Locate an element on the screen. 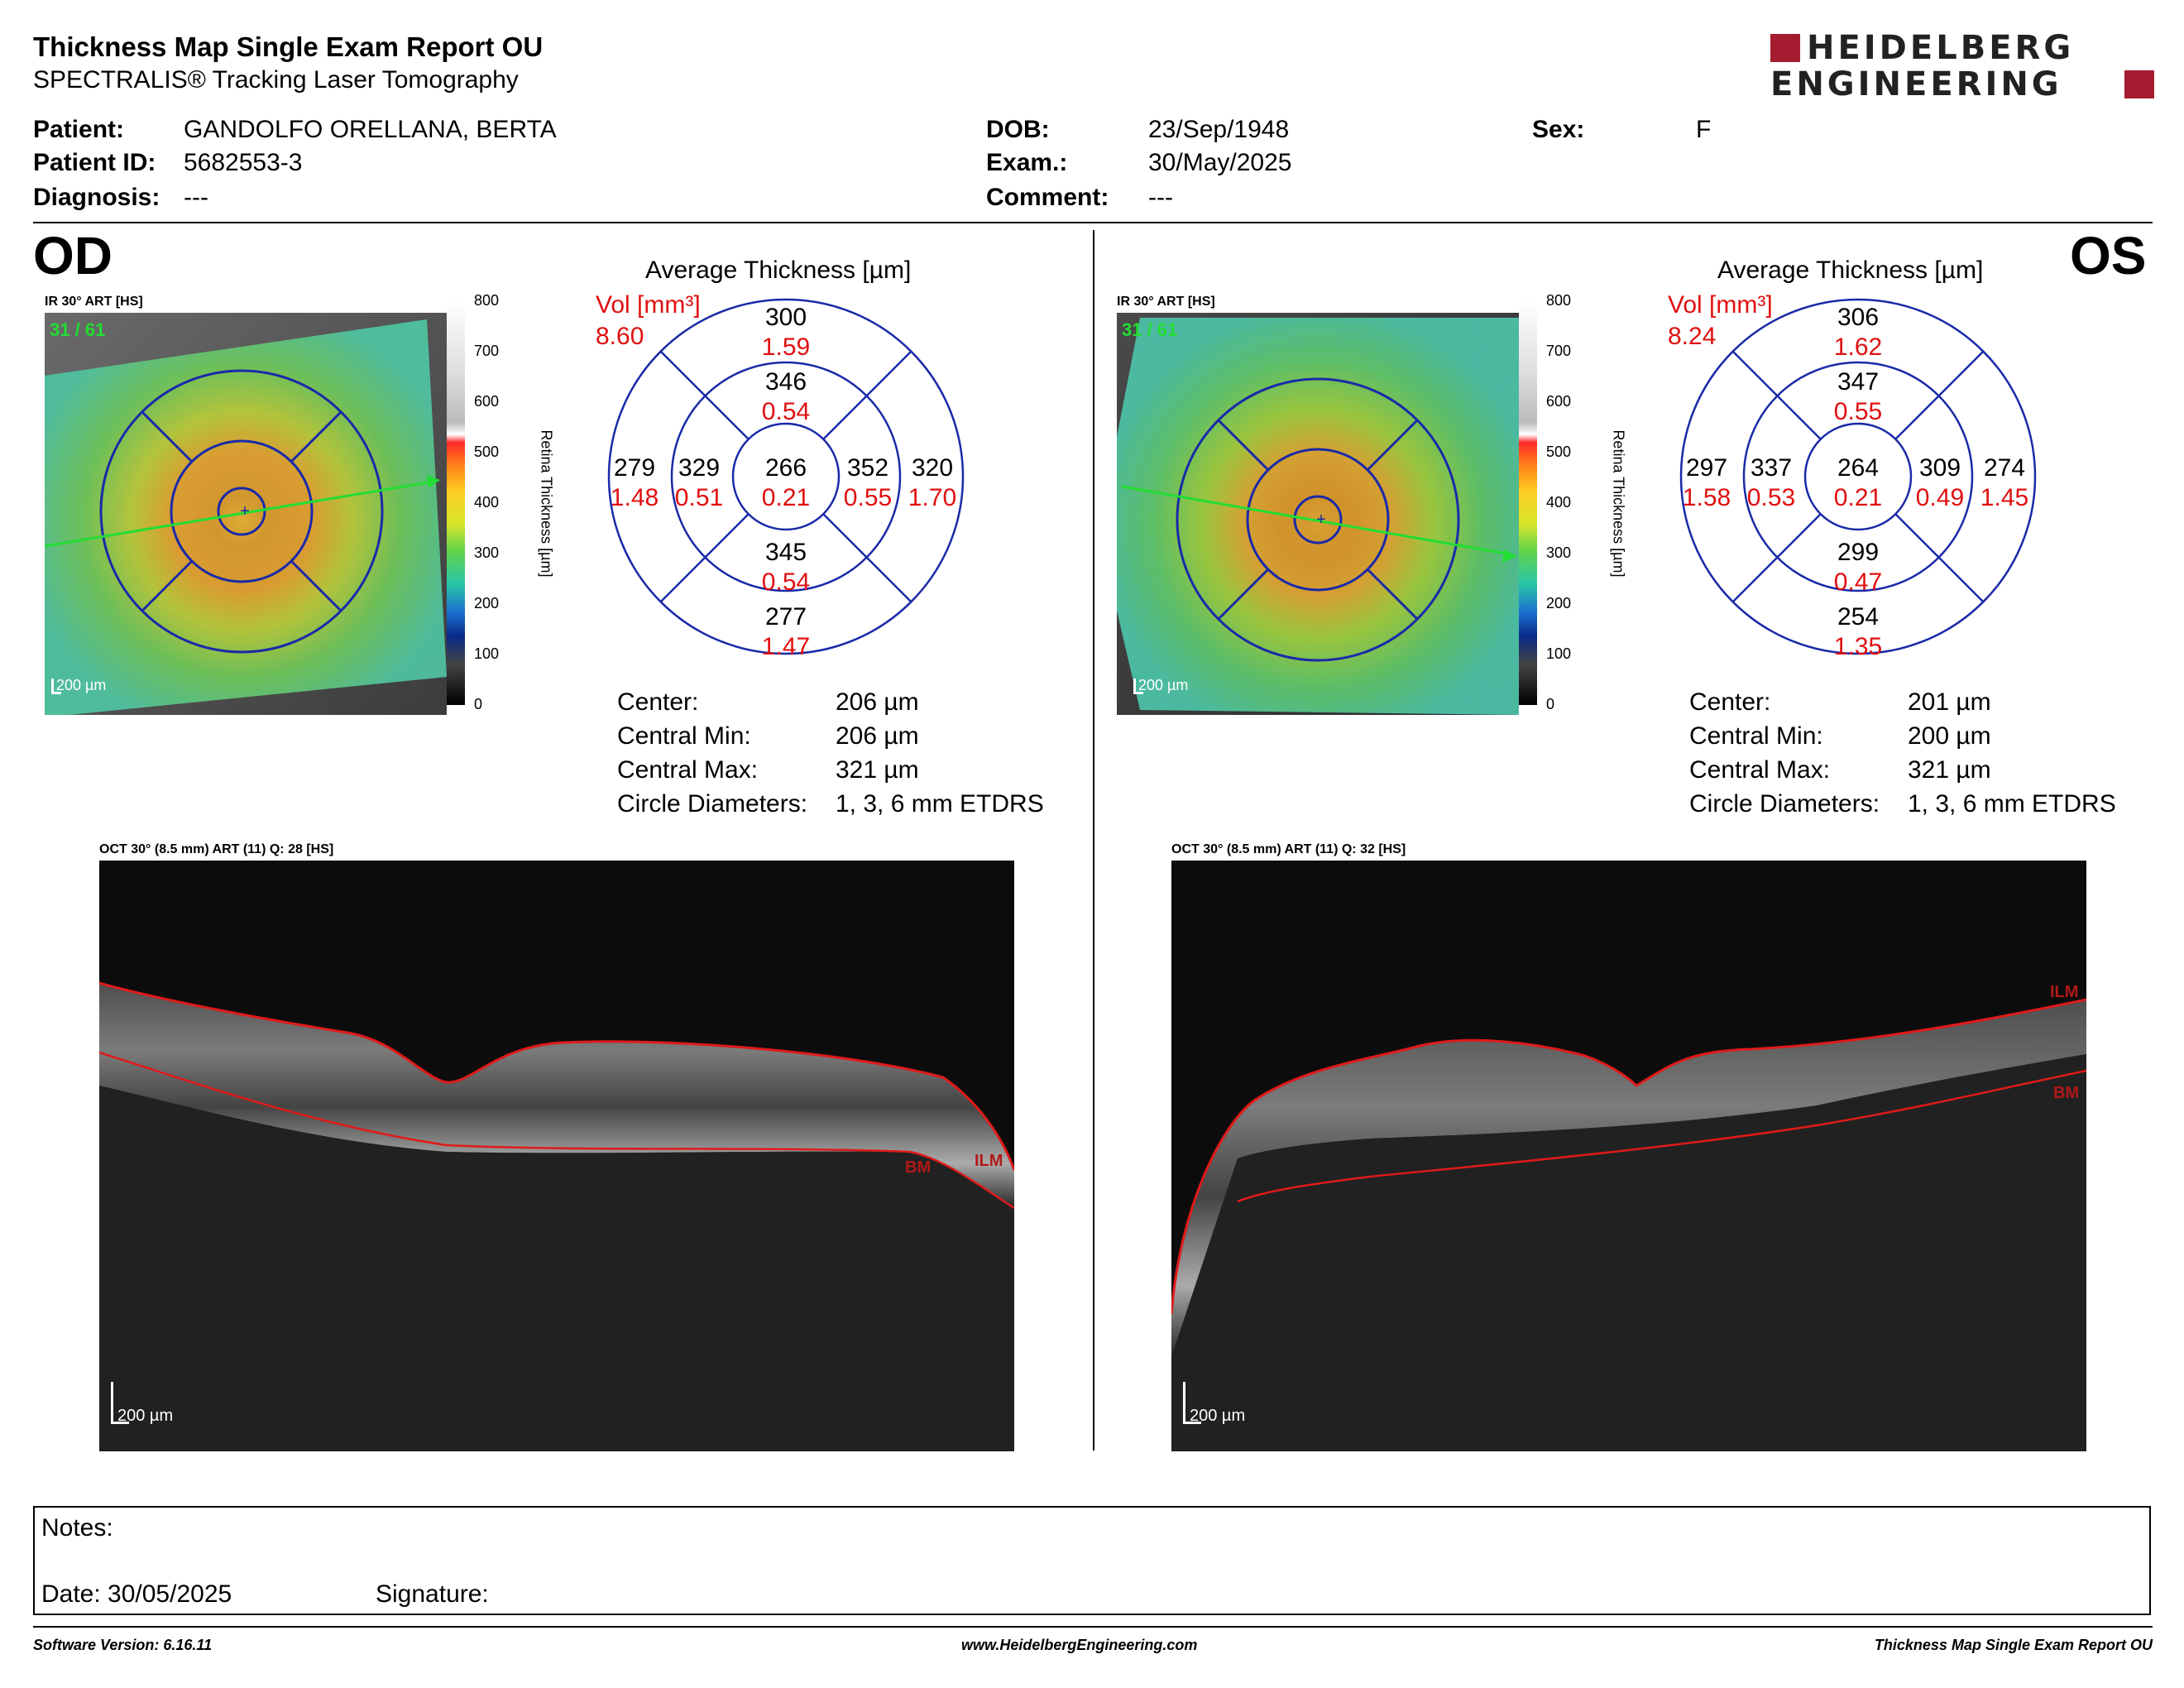 The width and height of the screenshot is (2184, 1688). os-right-inner-volume: 0.49 is located at coordinates (1940, 497).